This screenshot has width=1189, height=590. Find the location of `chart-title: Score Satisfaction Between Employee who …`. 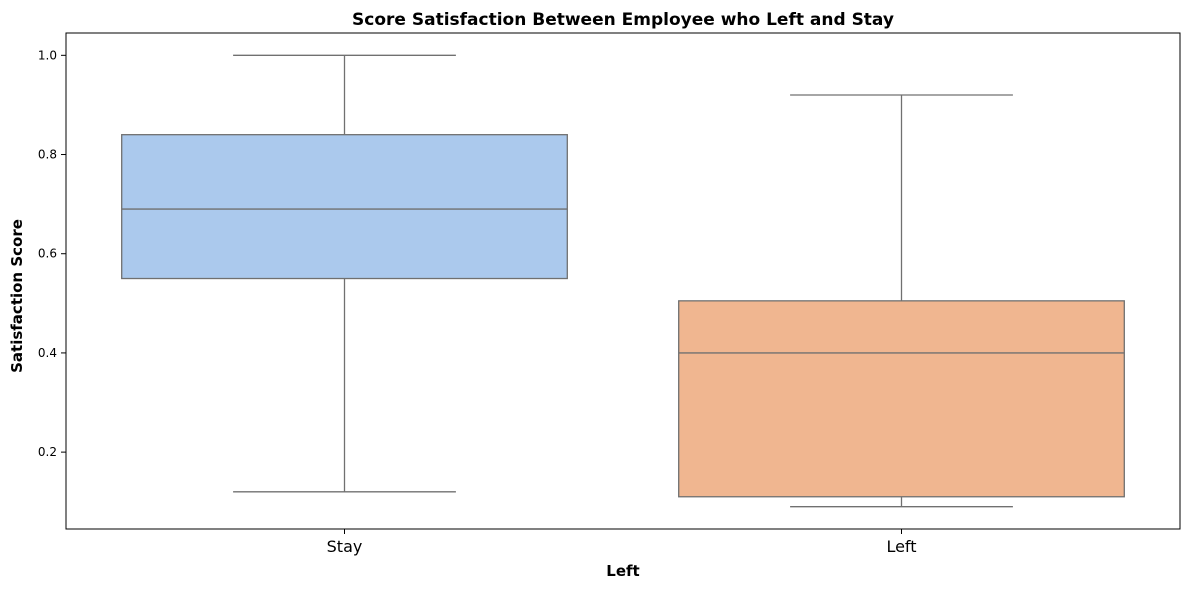

chart-title: Score Satisfaction Between Employee who … is located at coordinates (623, 20).